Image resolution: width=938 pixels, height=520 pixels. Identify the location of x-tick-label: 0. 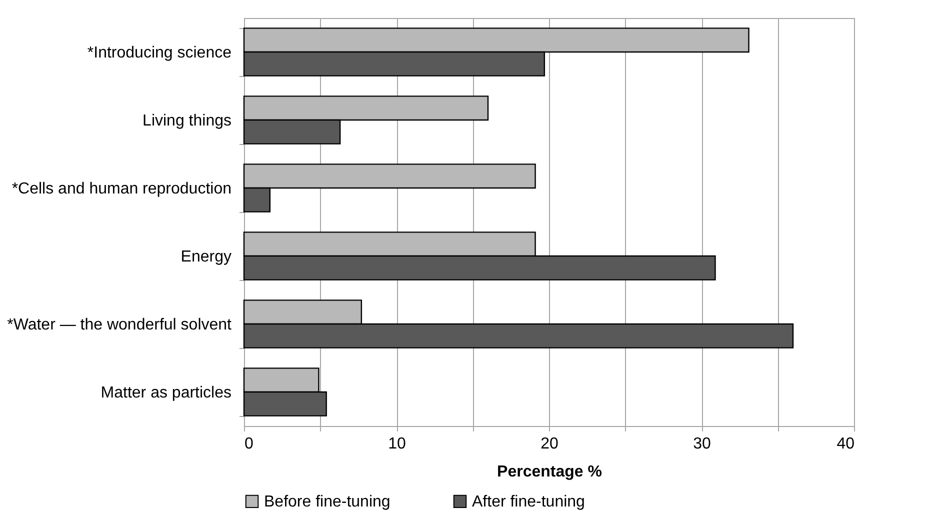
(249, 444).